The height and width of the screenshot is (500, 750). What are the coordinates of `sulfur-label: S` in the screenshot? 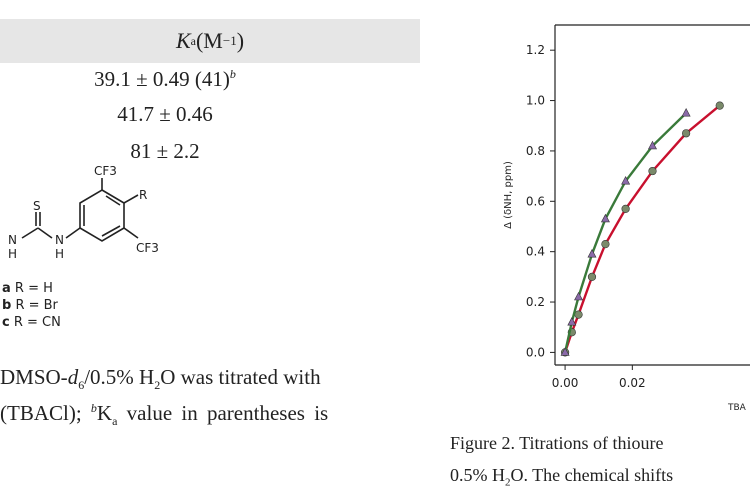 It's located at (37, 206).